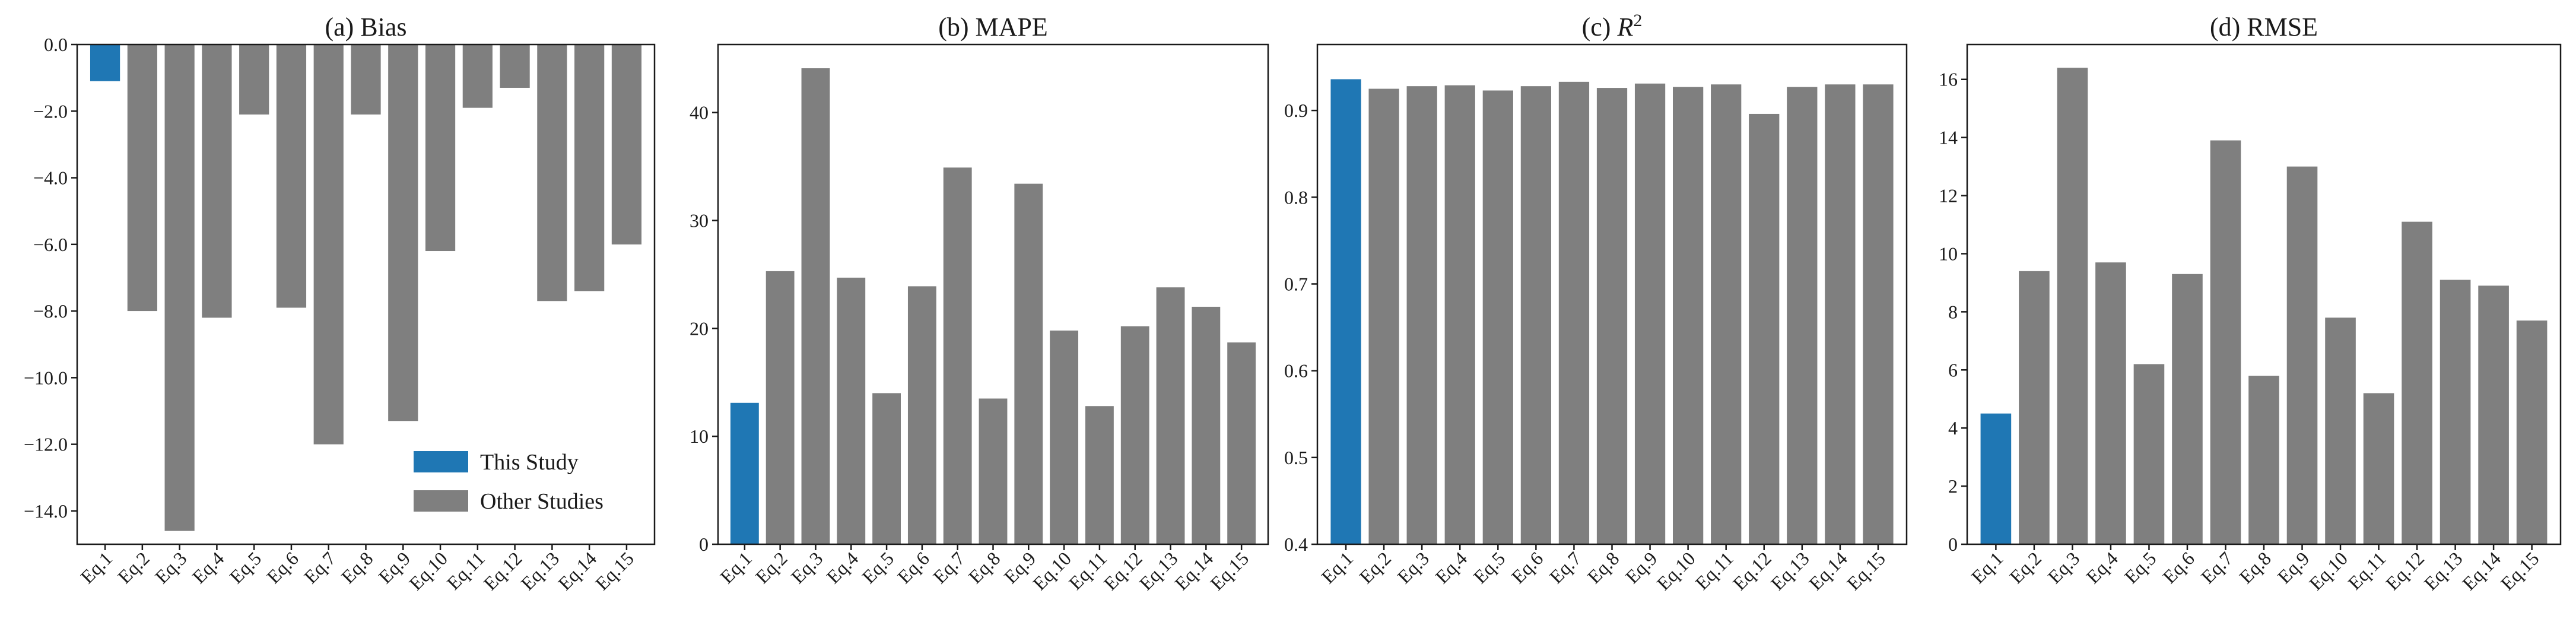  What do you see at coordinates (51, 311) in the screenshot?
I see `y-tick-label: −8.0` at bounding box center [51, 311].